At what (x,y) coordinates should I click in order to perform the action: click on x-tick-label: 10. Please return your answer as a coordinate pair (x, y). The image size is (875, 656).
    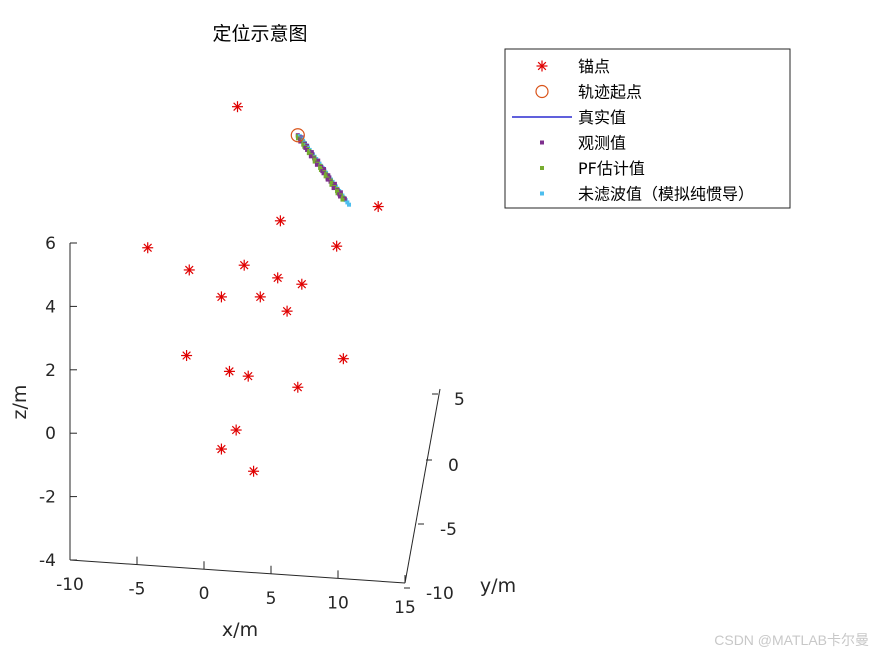
    Looking at the image, I should click on (338, 603).